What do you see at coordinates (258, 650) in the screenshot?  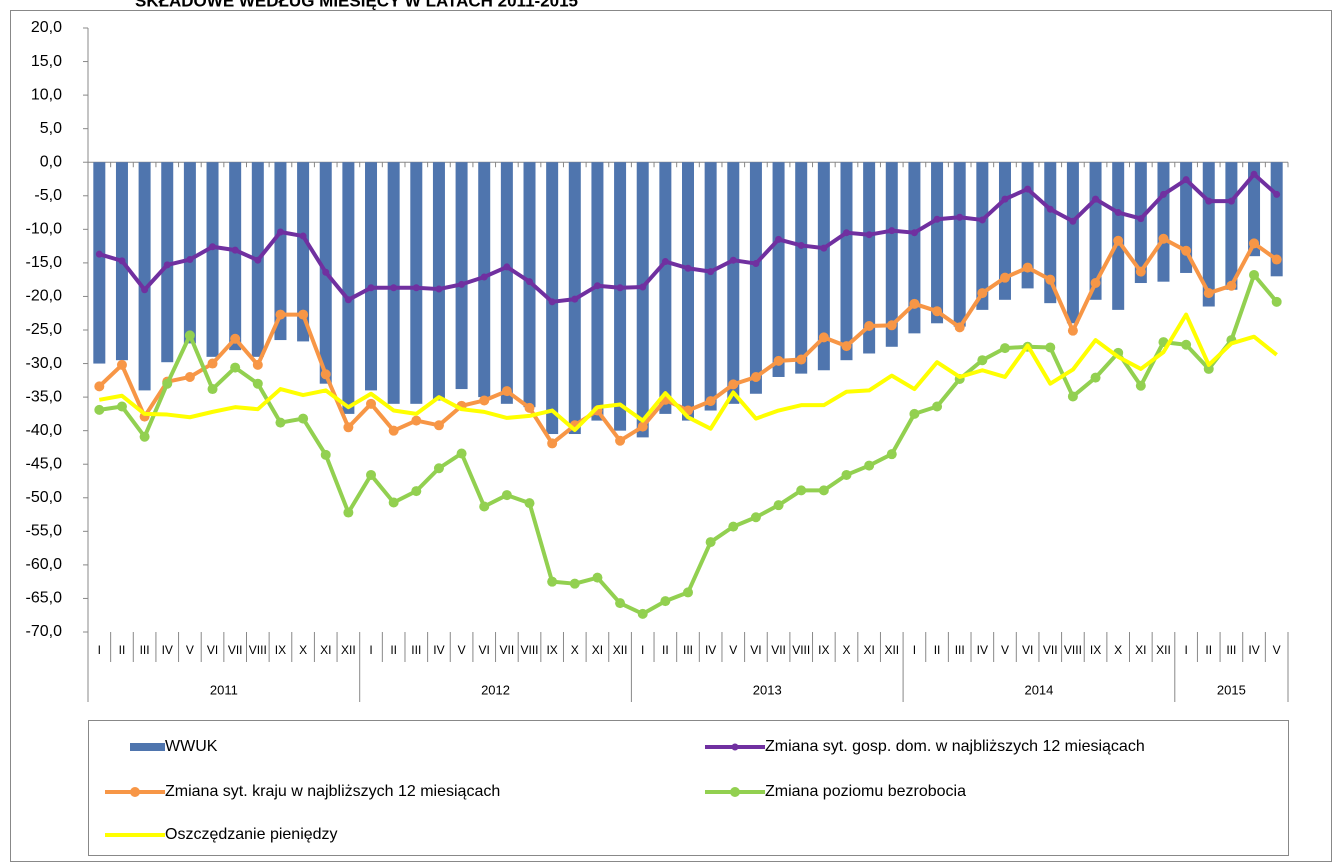 I see `x-tick-label: VIII` at bounding box center [258, 650].